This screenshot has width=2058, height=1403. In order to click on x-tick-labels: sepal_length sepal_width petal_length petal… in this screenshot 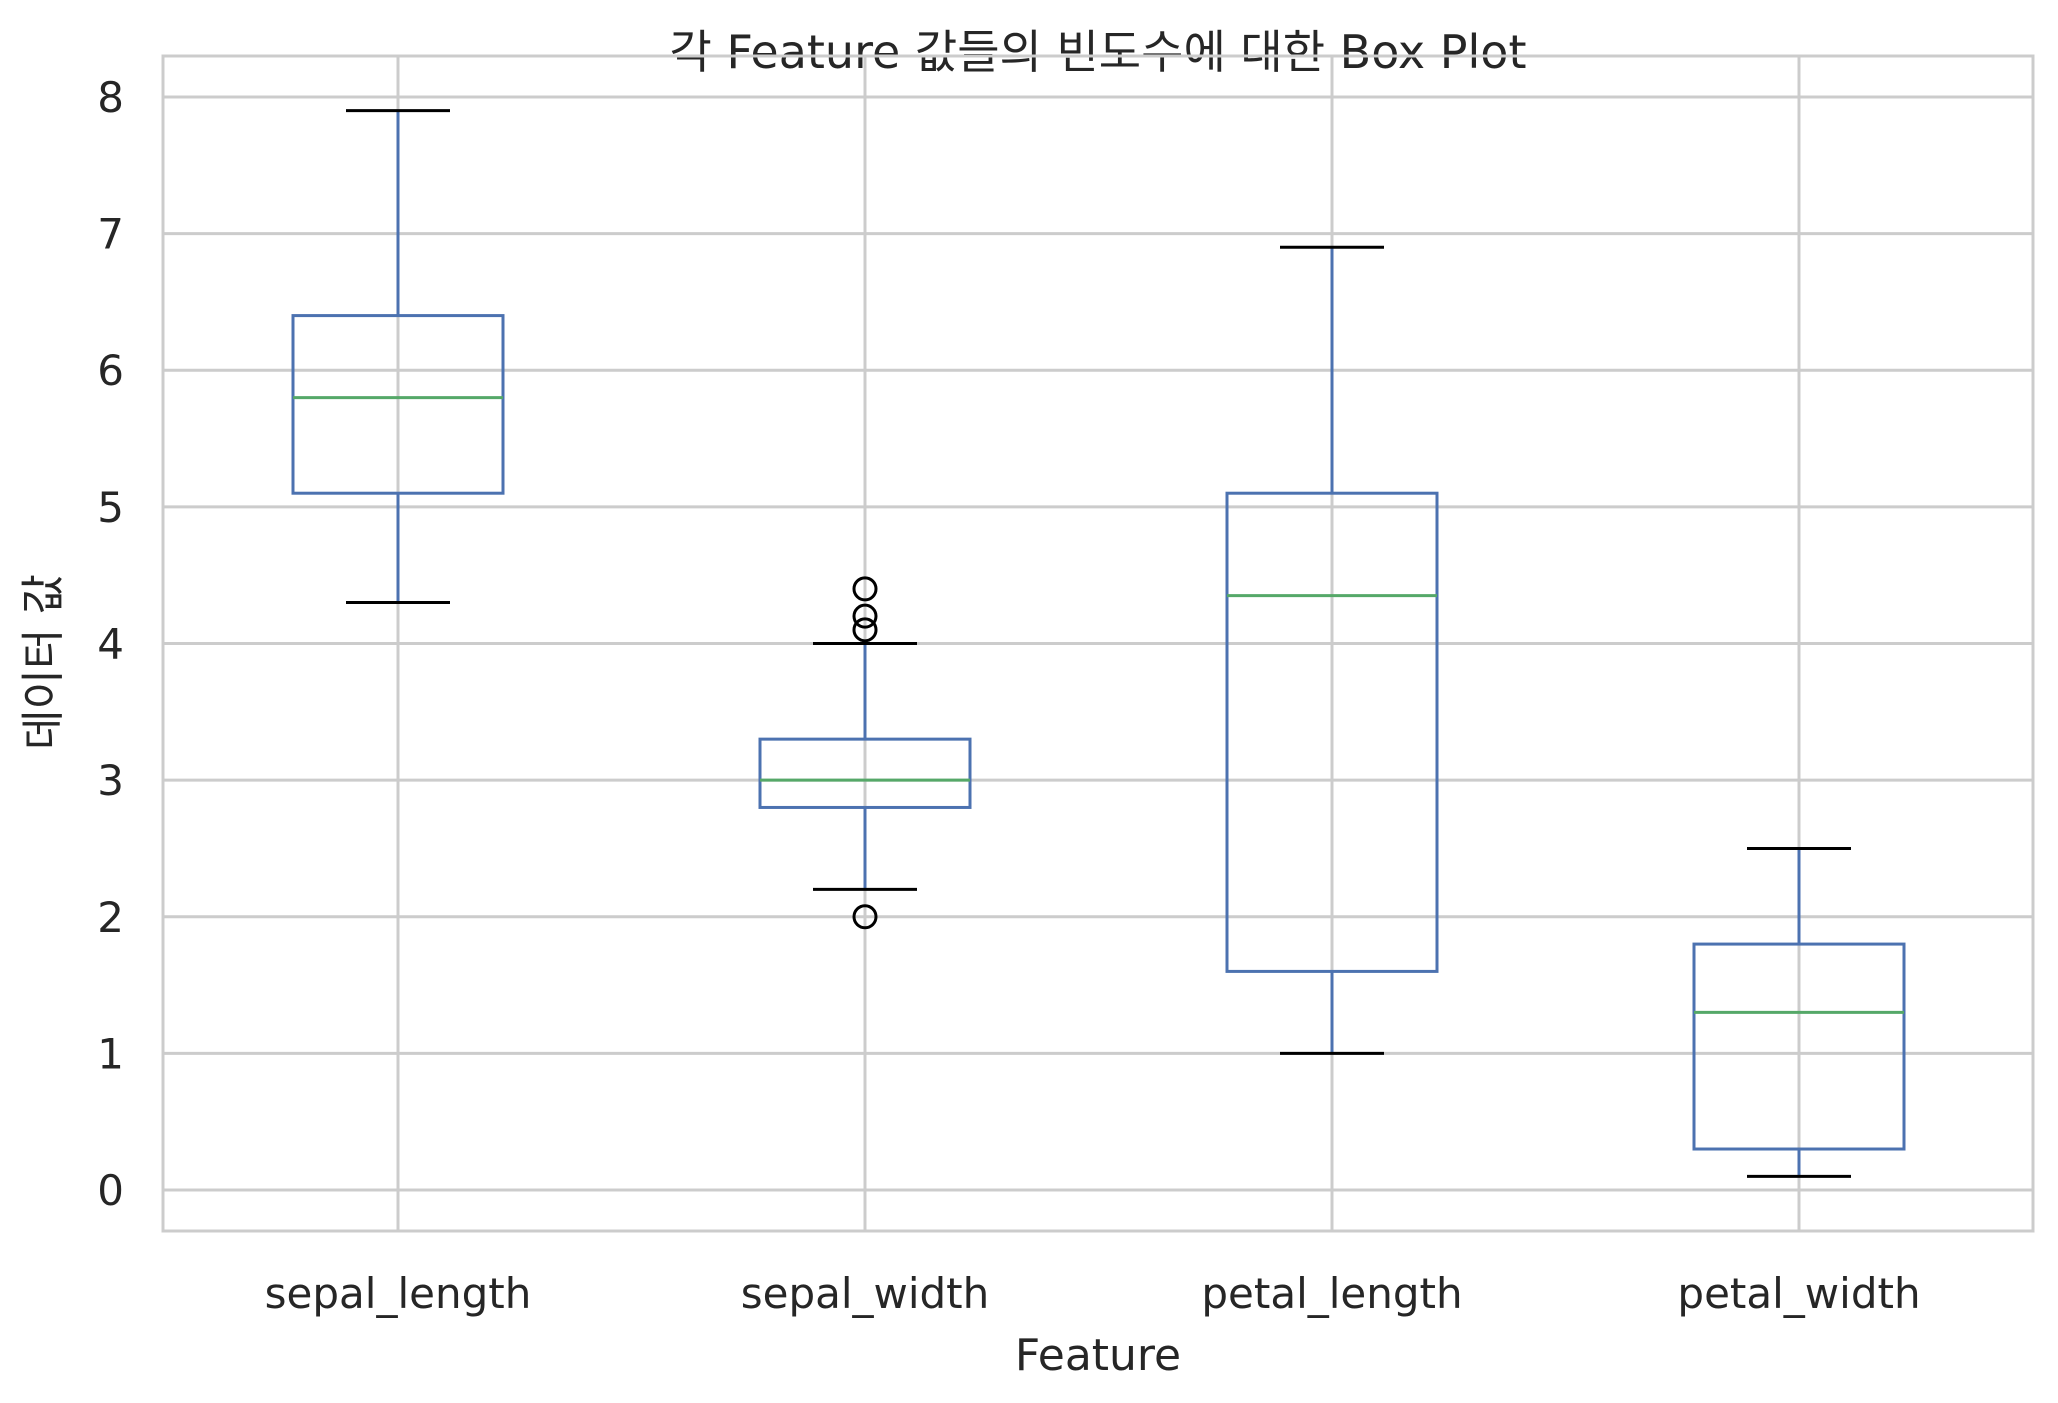, I will do `click(1093, 1293)`.